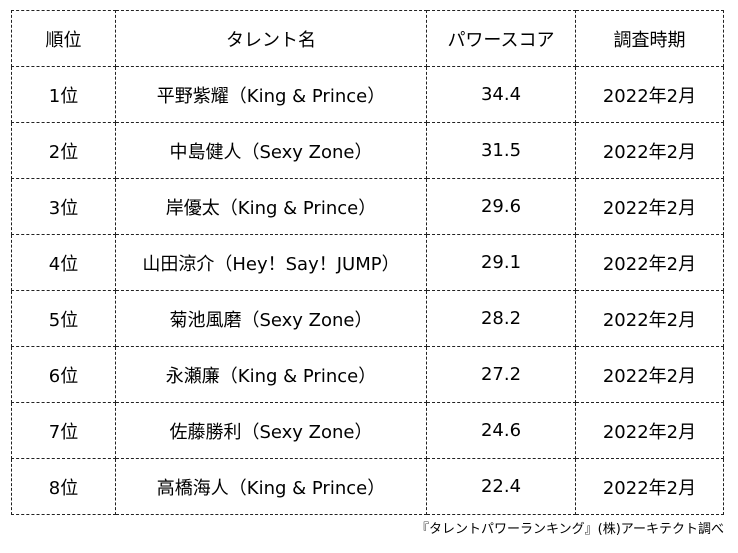 The width and height of the screenshot is (738, 553). I want to click on table-row: 7位 佐藤勝利（Sexy Zone） 24.6 2022年2月, so click(367, 430).